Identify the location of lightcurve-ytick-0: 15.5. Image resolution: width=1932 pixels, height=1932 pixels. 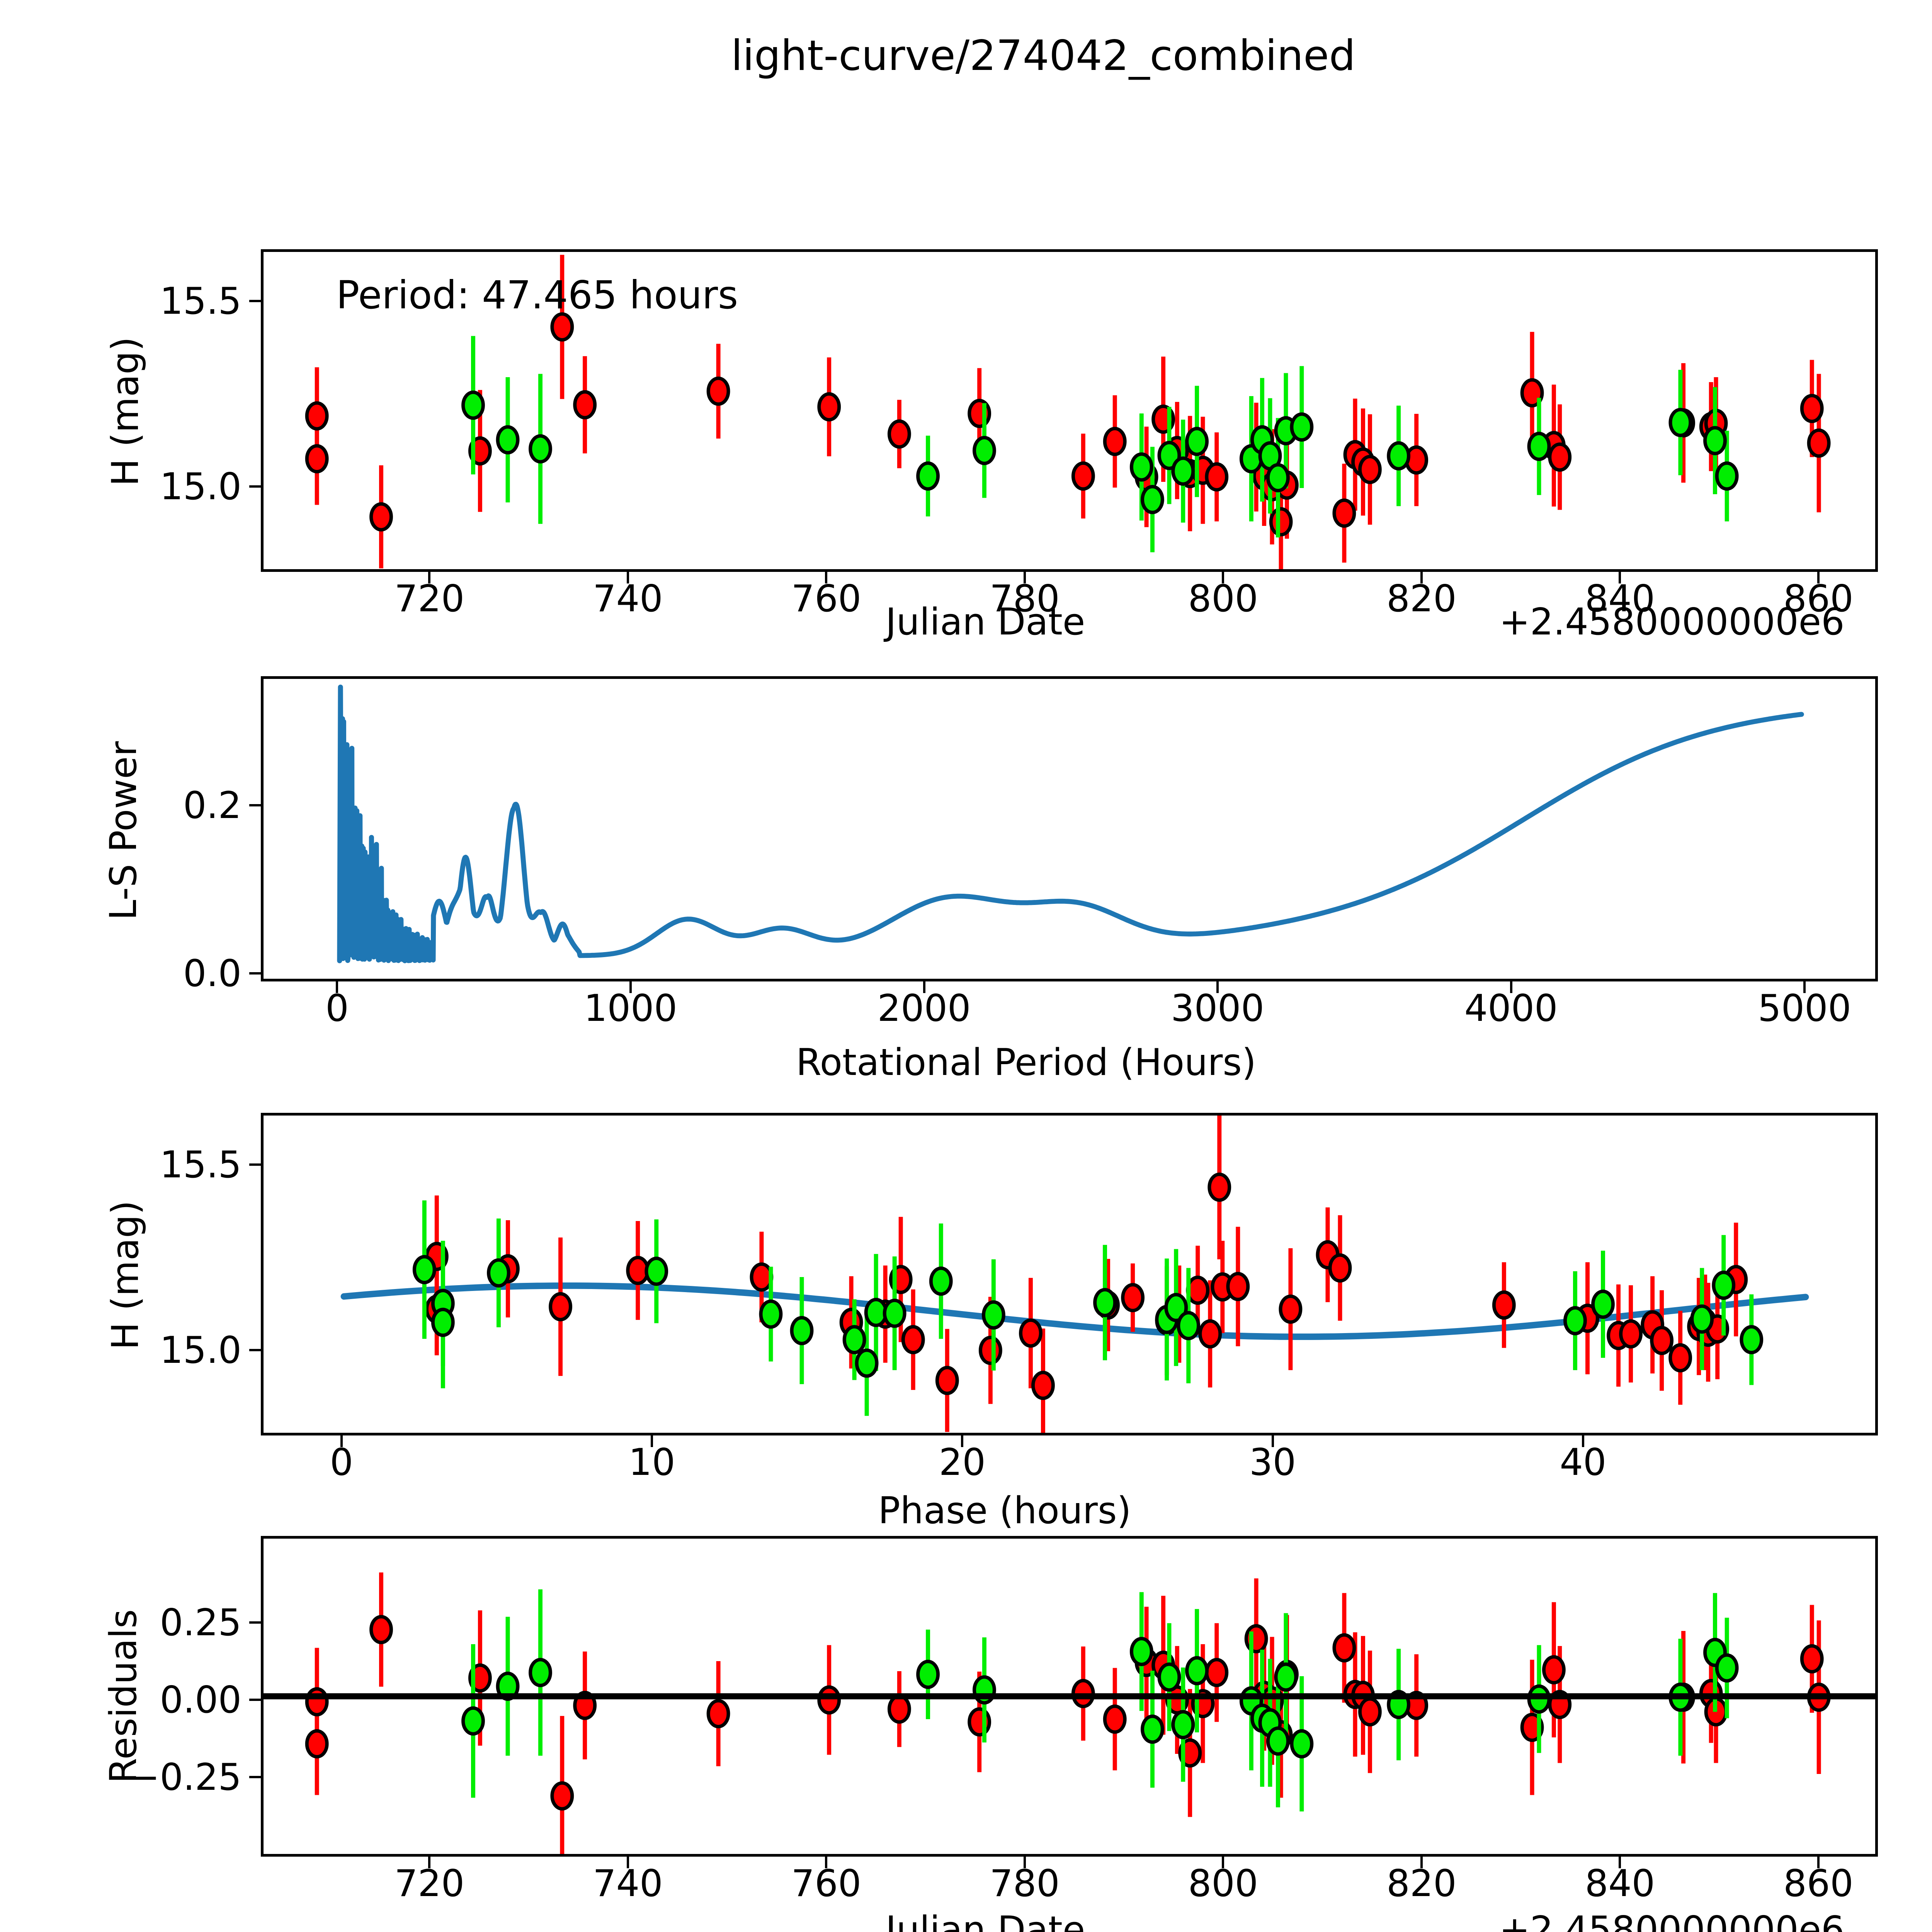
(201, 301).